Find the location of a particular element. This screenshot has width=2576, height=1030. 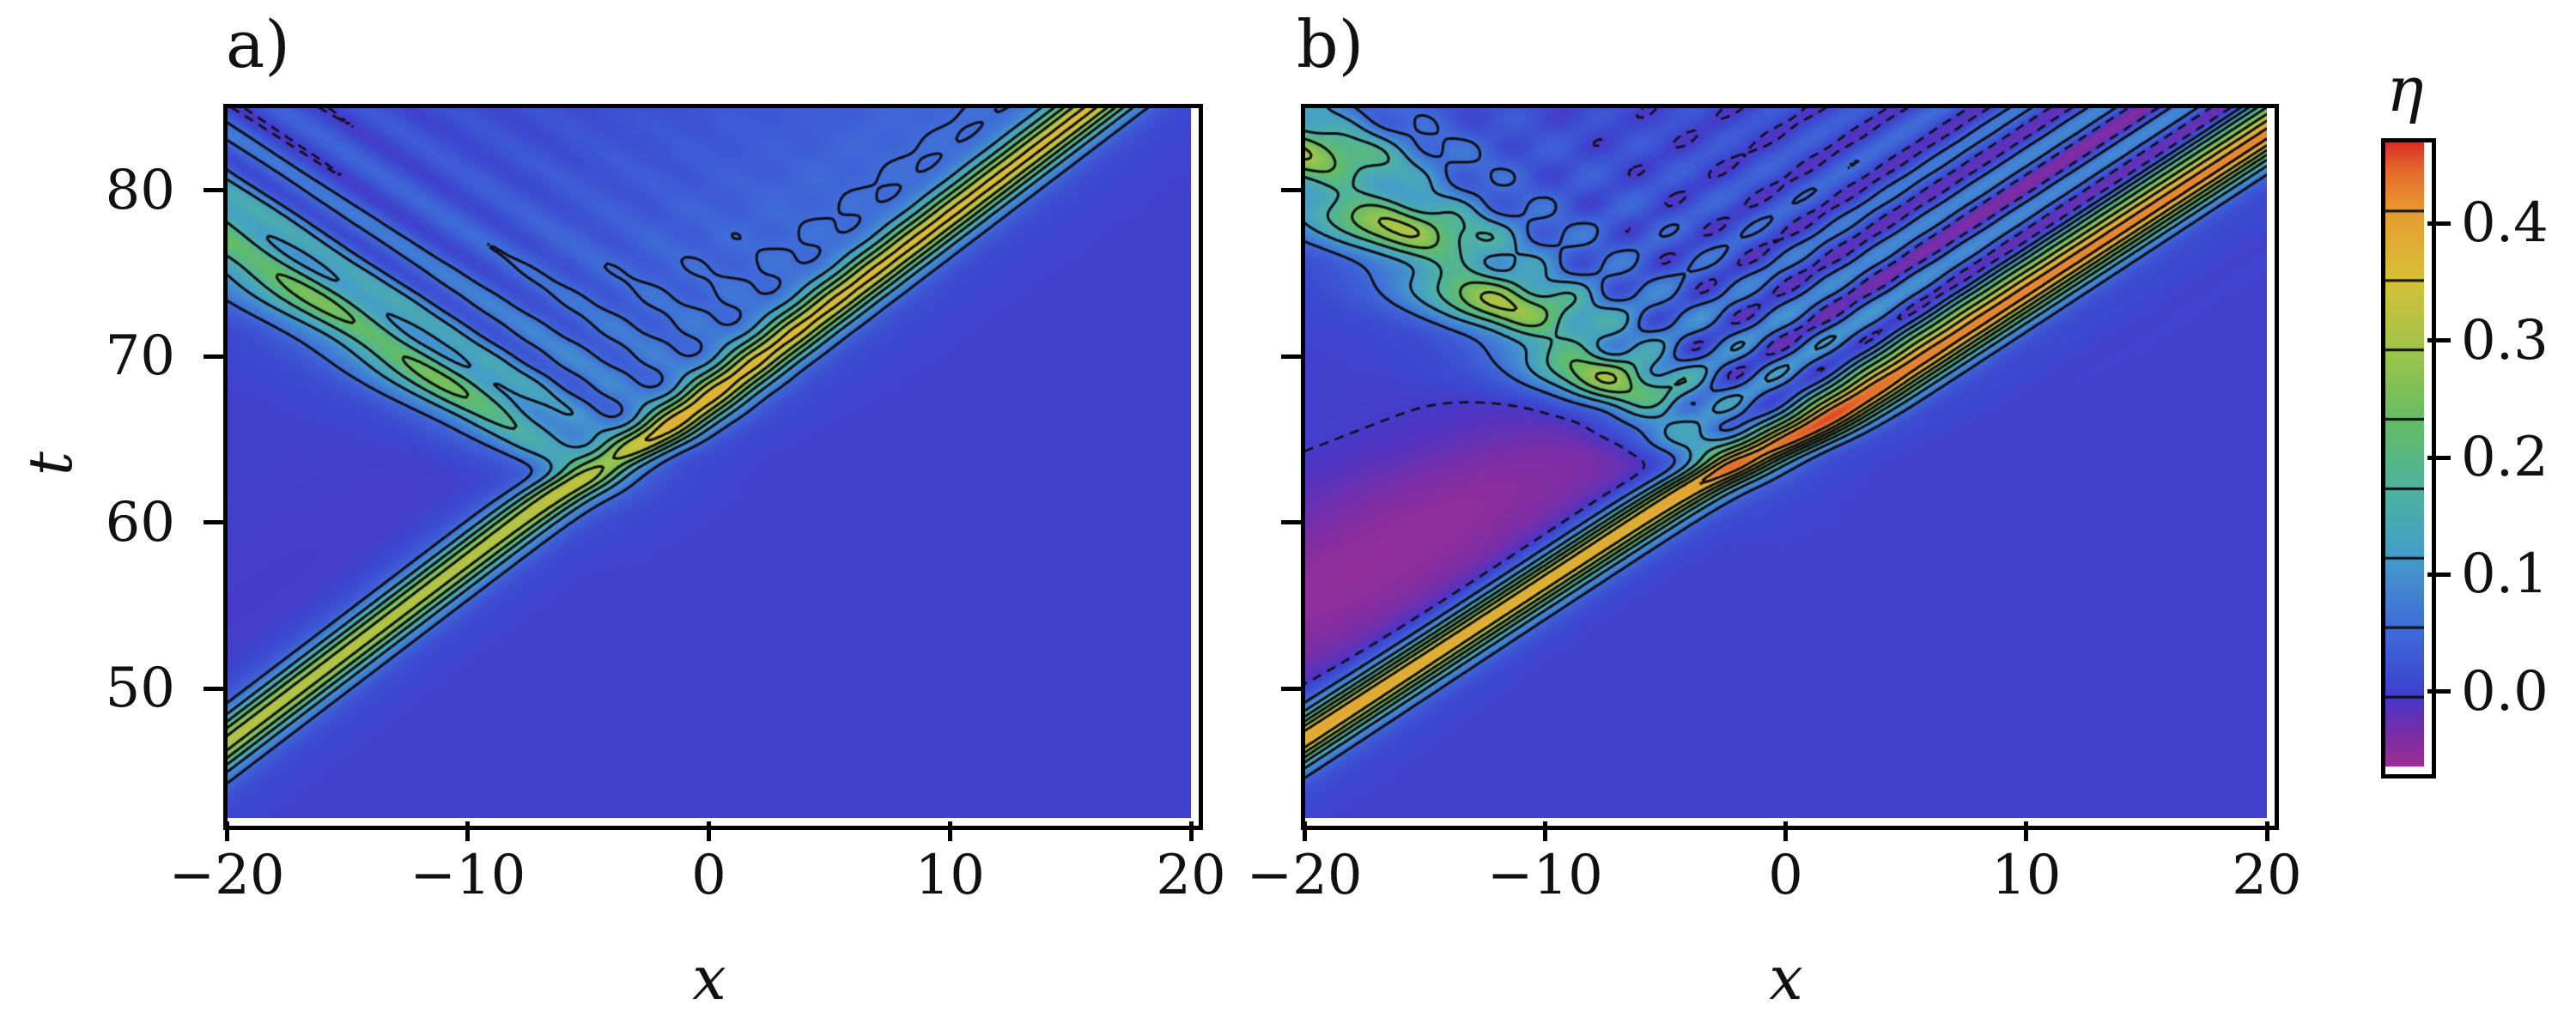

panel-a-title: a) is located at coordinates (258, 44).